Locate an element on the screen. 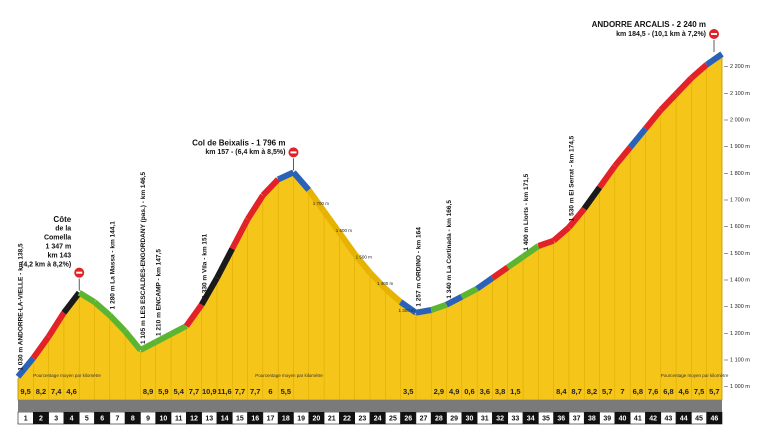  x-tick-label: 27 is located at coordinates (424, 418).